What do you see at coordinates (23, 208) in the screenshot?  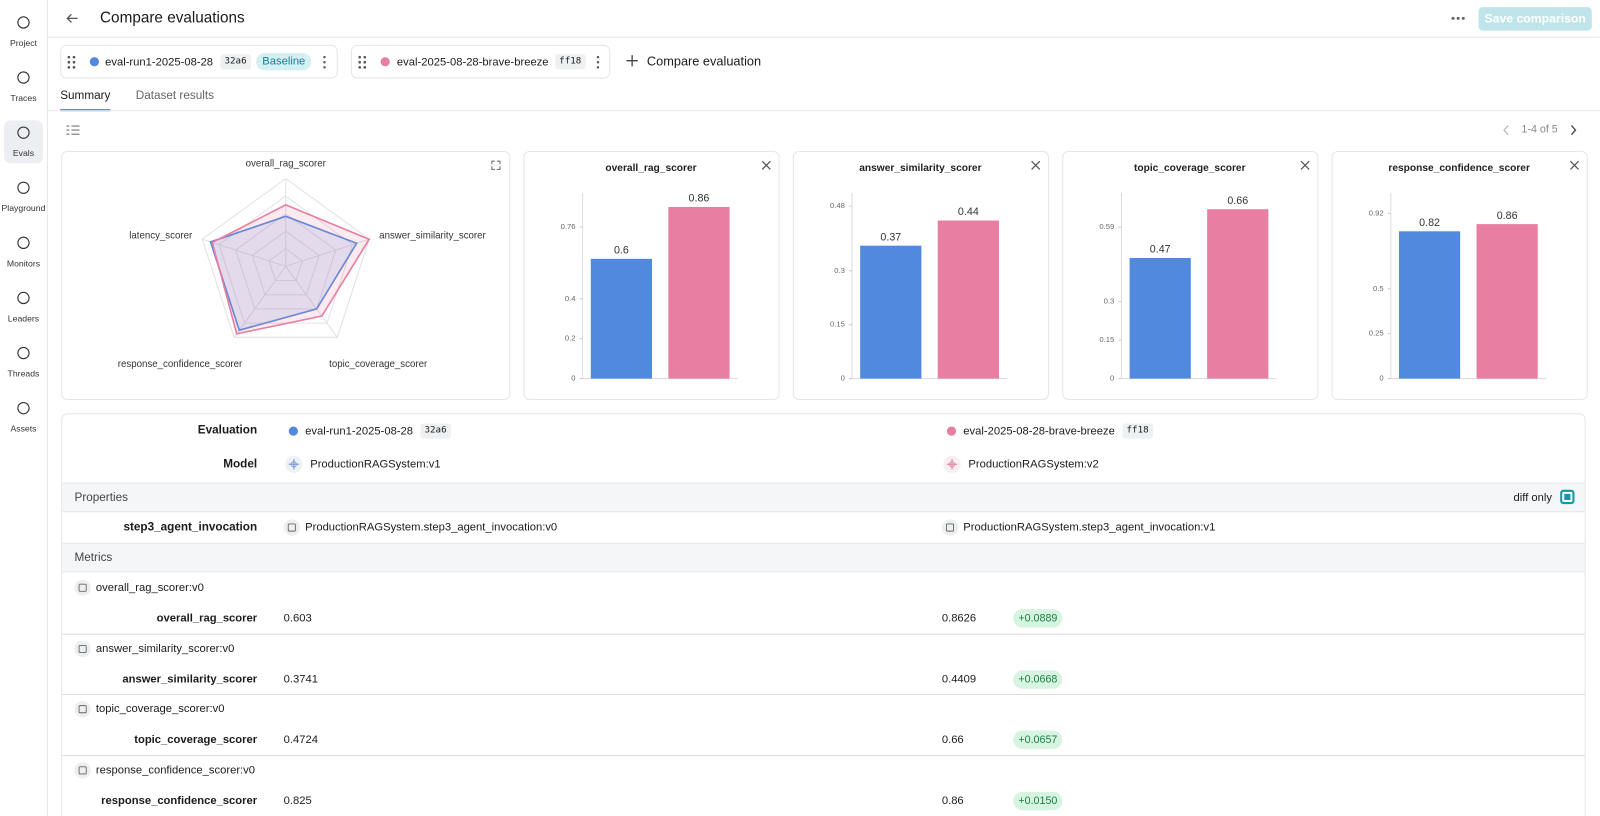 I see `nav-label: Playground` at bounding box center [23, 208].